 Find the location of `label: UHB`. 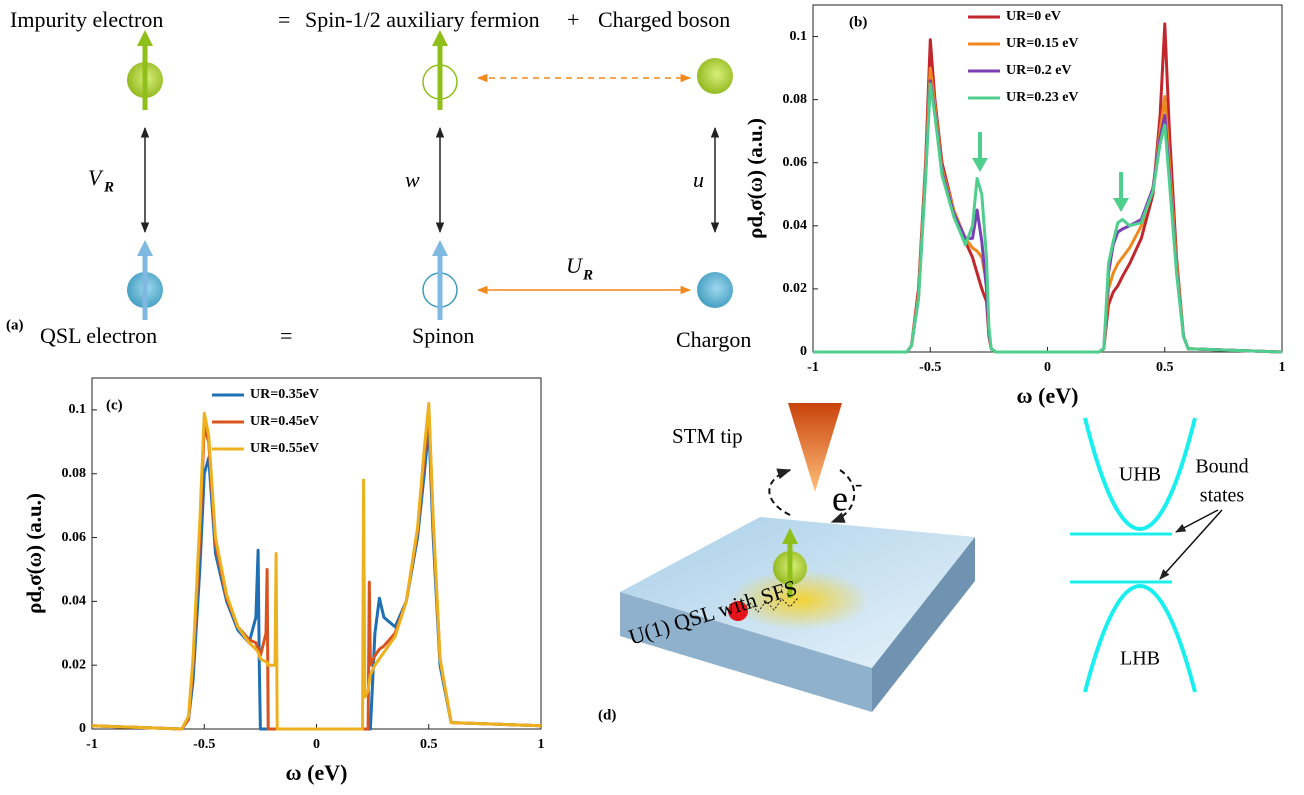

label: UHB is located at coordinates (1140, 475).